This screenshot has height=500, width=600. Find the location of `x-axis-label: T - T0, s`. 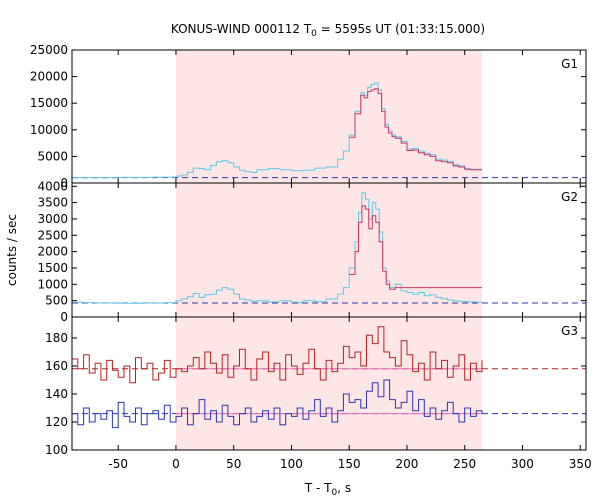

x-axis-label: T - T0, s is located at coordinates (327, 489).